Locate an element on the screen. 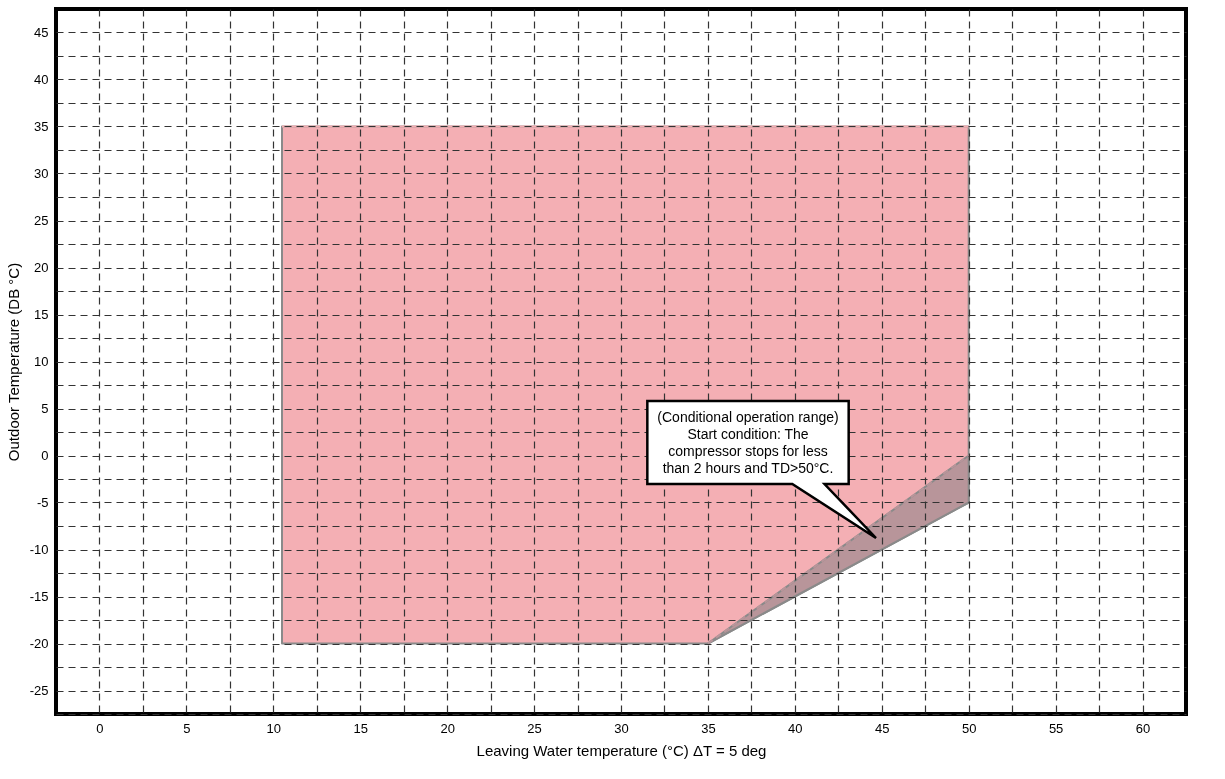 The image size is (1225, 779). y-tick-label: 20 is located at coordinates (41, 267).